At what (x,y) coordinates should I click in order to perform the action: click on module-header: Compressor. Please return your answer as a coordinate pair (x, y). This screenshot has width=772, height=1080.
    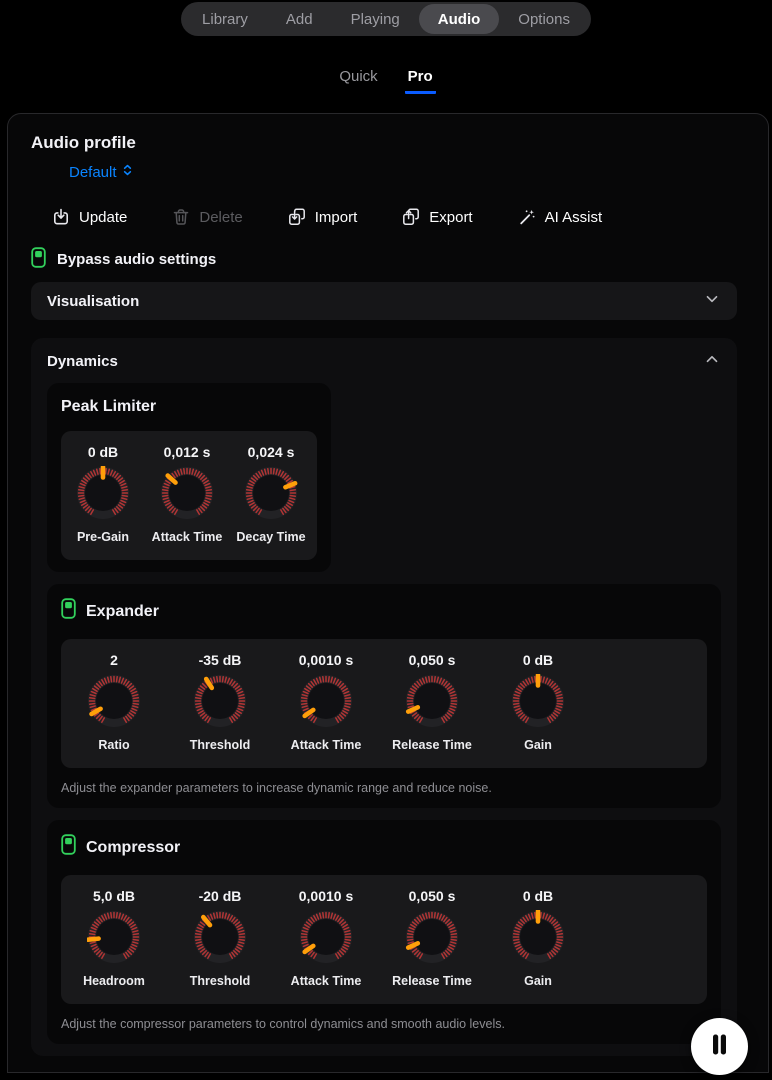
    Looking at the image, I should click on (384, 847).